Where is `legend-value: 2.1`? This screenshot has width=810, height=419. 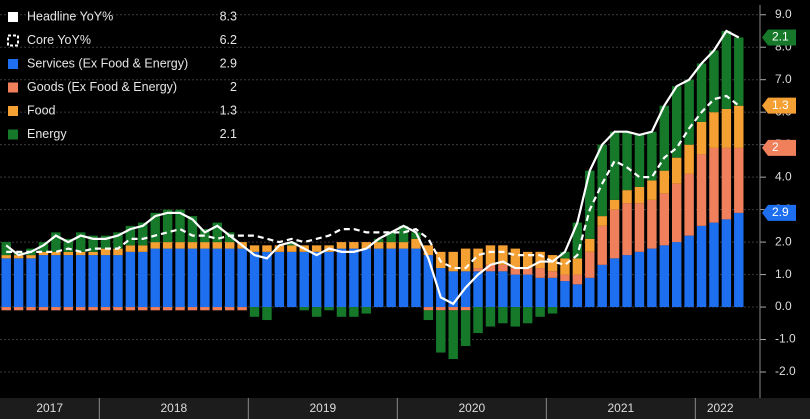 legend-value: 2.1 is located at coordinates (228, 134).